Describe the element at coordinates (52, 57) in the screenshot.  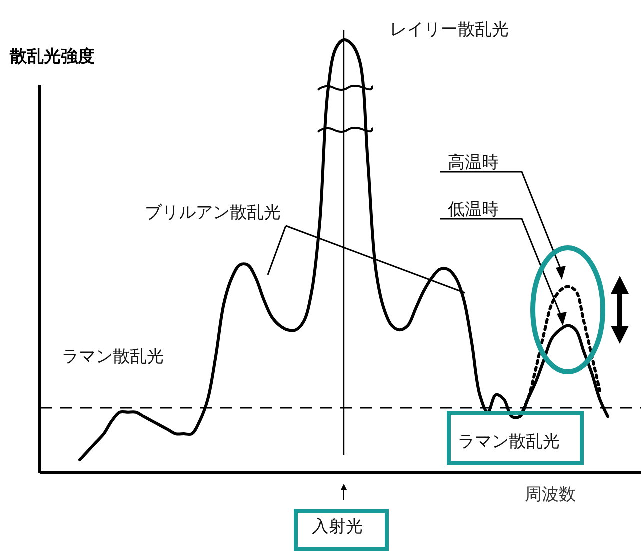
I see `y-axis-title: 散乱光強度` at that location.